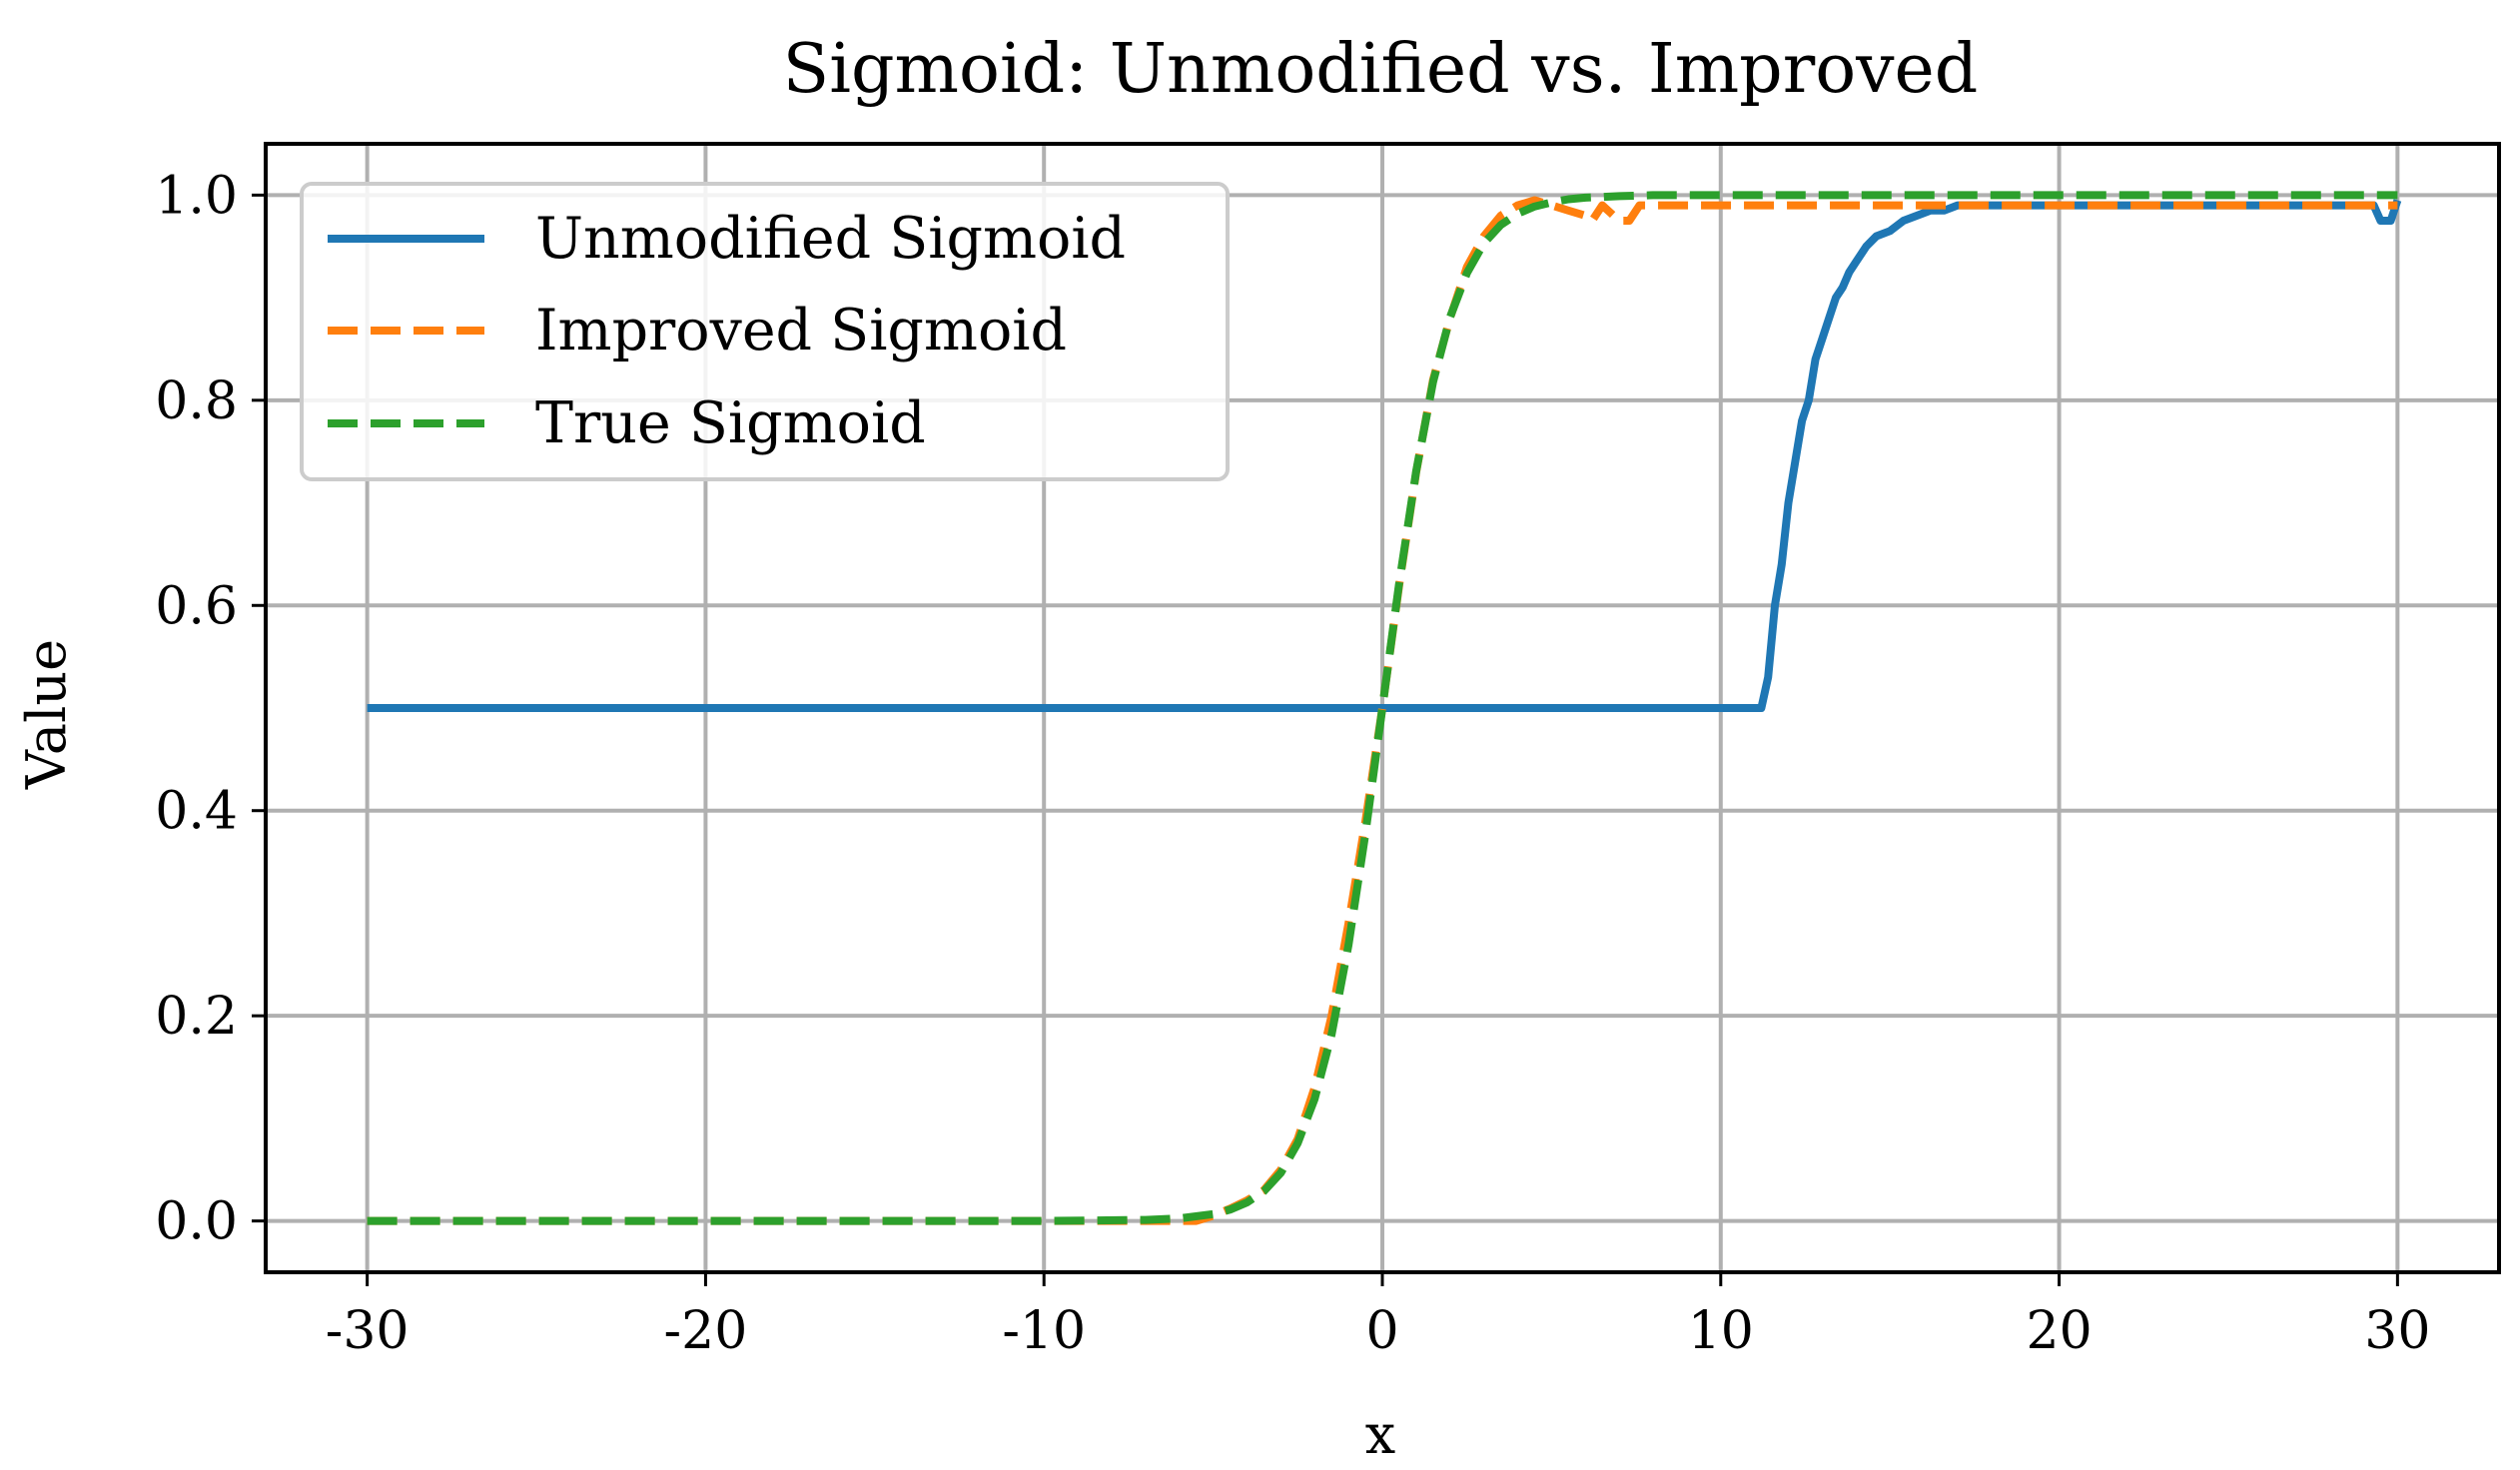 The width and height of the screenshot is (2520, 1470). Describe the element at coordinates (706, 1331) in the screenshot. I see `x-tick-label: -20` at that location.